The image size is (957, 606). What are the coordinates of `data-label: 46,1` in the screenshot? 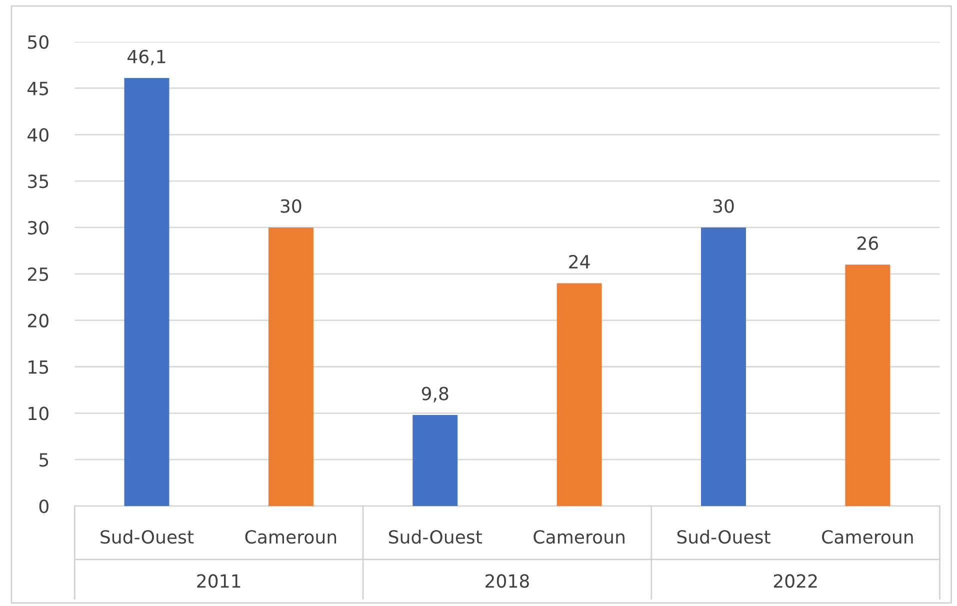 It's located at (147, 58).